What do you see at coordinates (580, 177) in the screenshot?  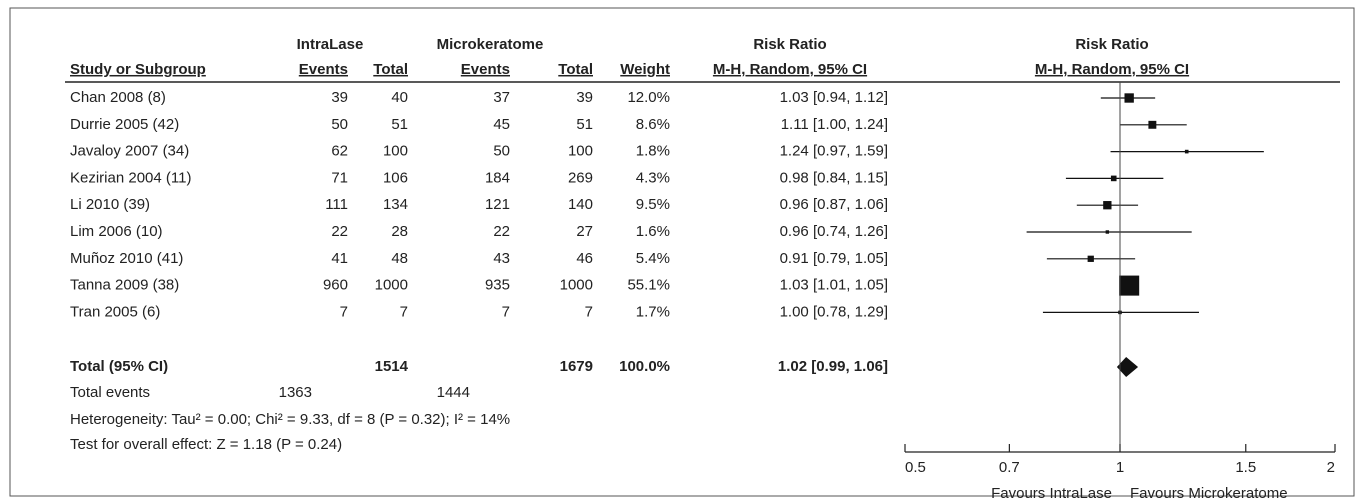 I see `total: 269` at bounding box center [580, 177].